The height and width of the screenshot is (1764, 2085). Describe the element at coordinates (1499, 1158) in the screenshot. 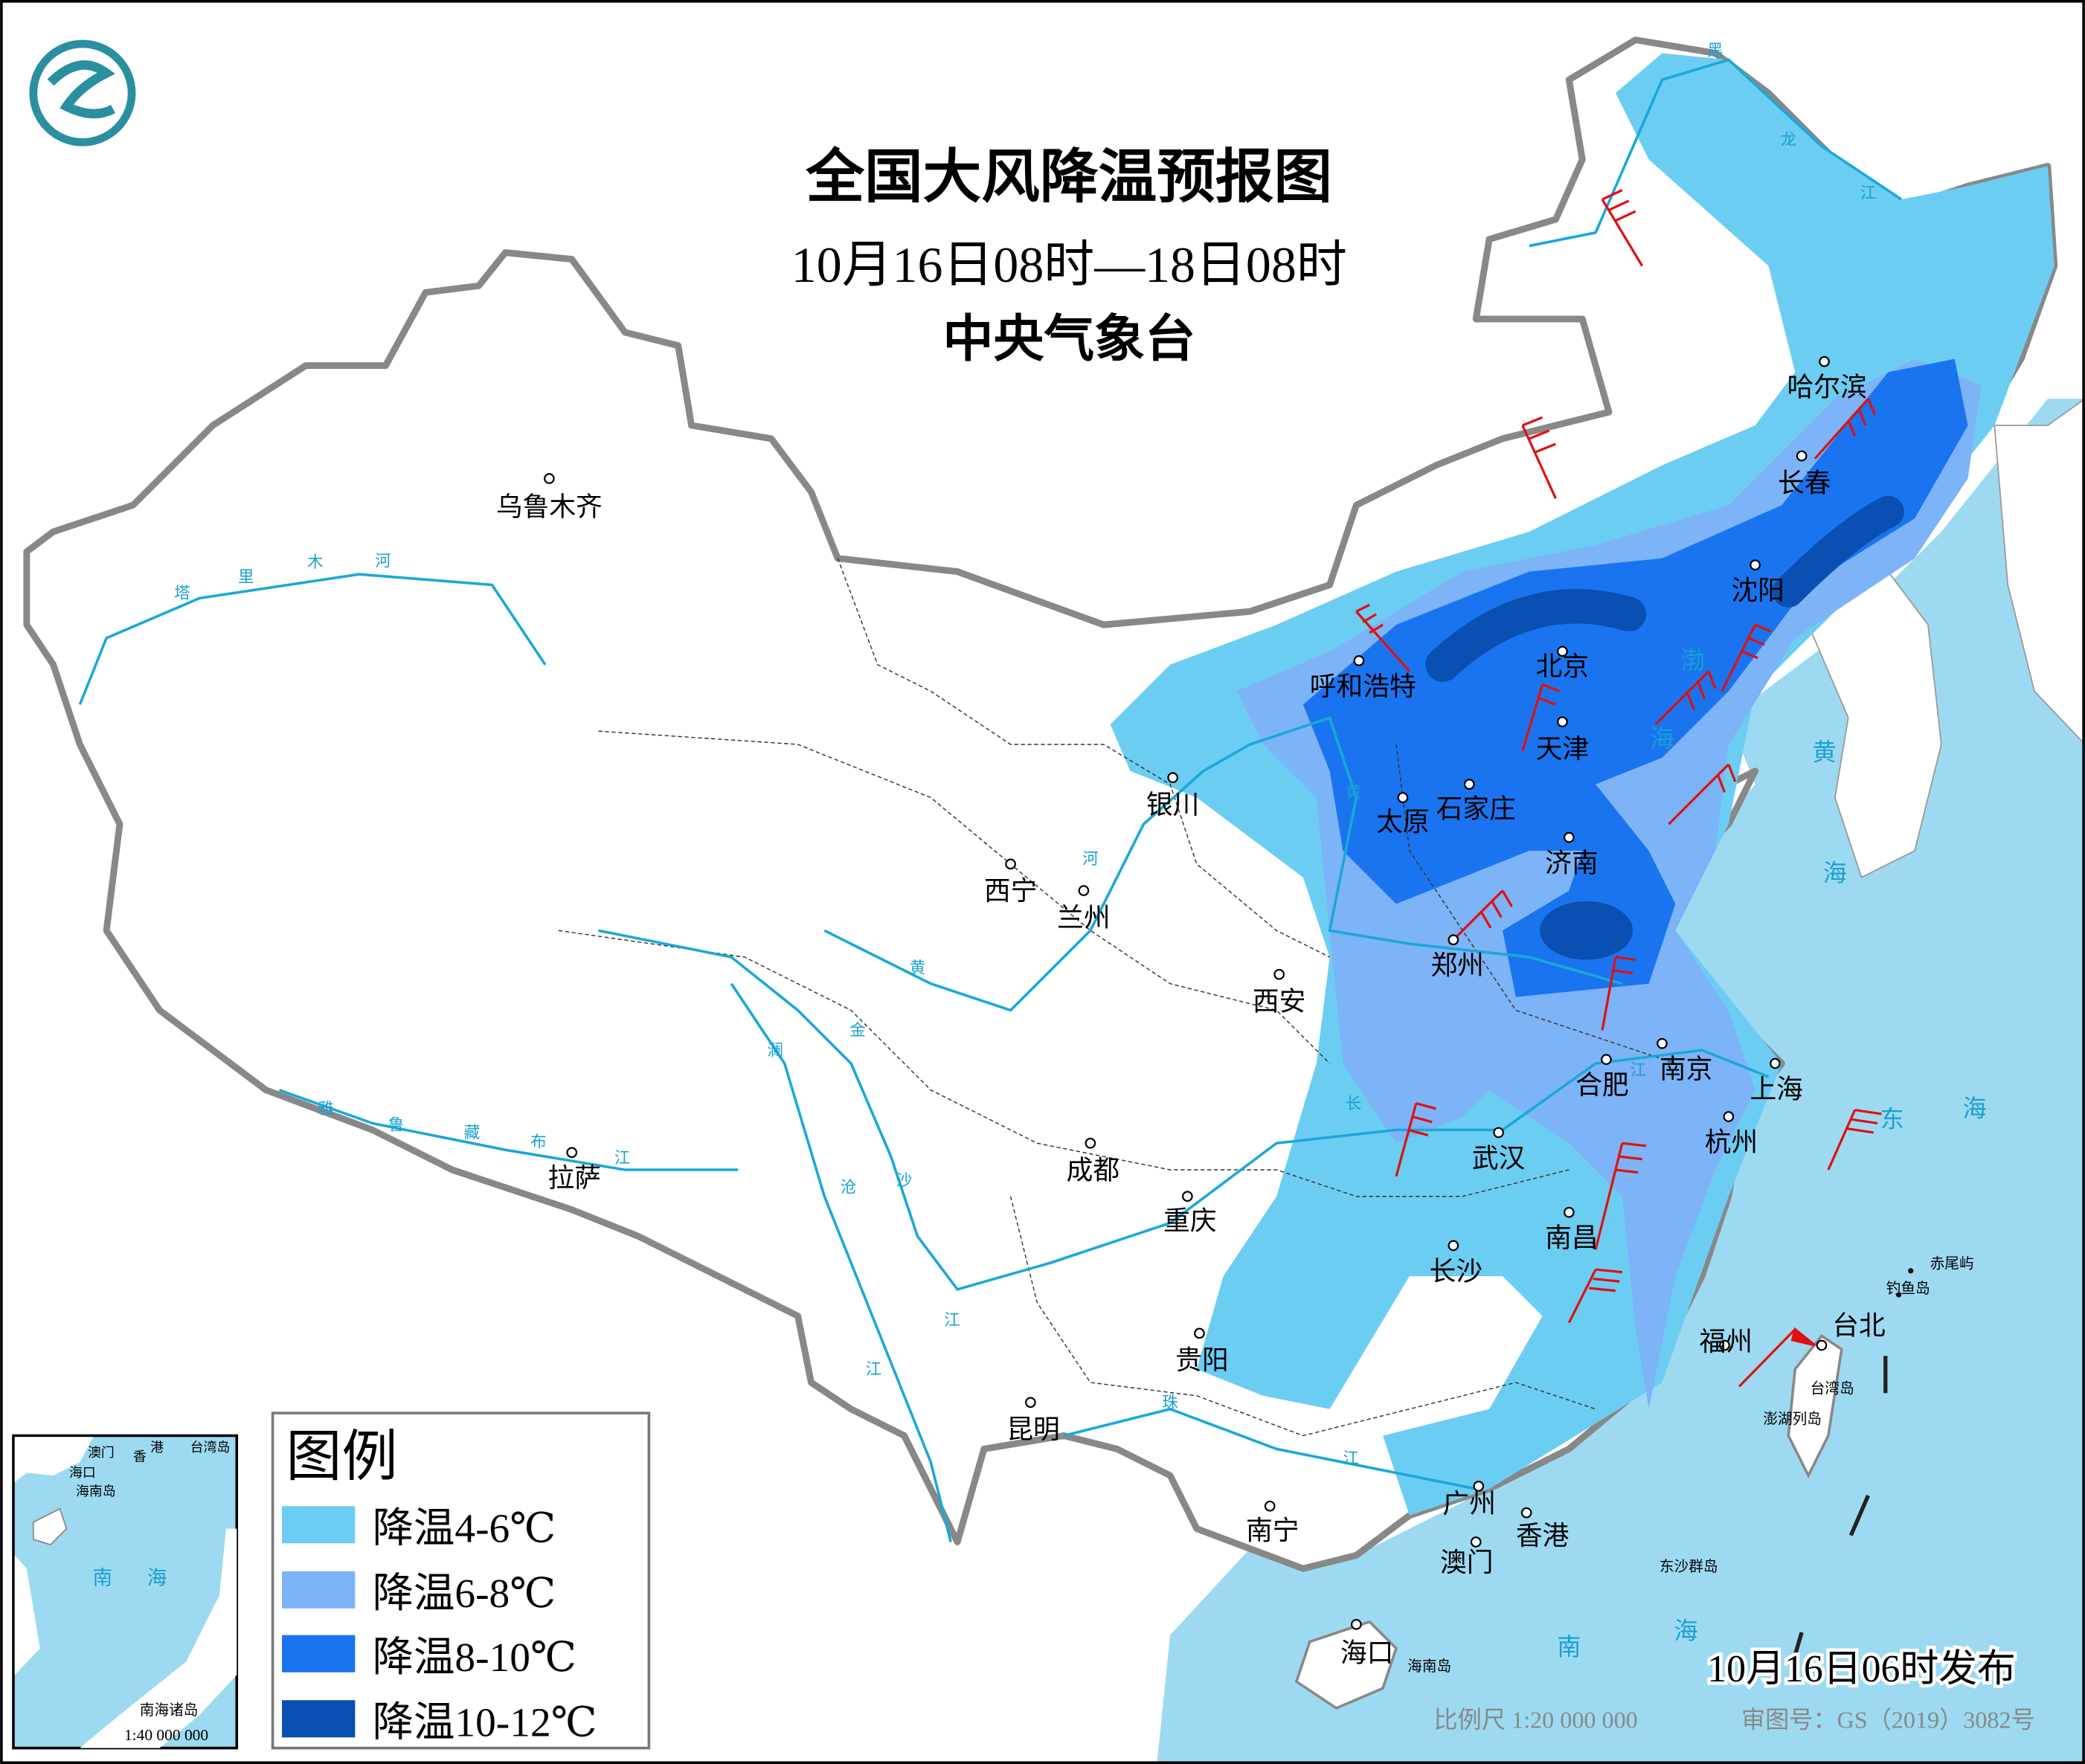

I see `city-label: 武汉` at that location.